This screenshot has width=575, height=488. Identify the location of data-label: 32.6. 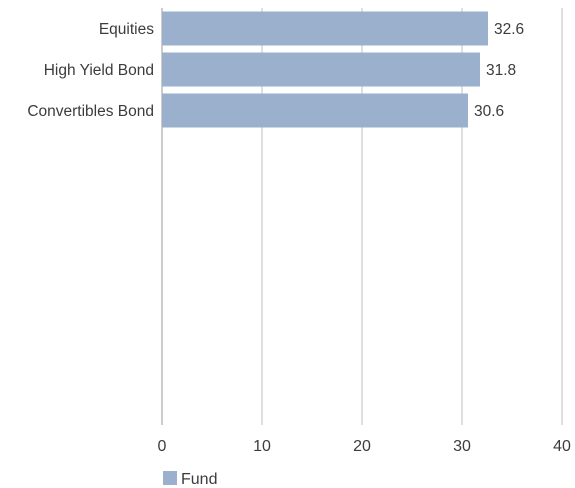
(509, 29).